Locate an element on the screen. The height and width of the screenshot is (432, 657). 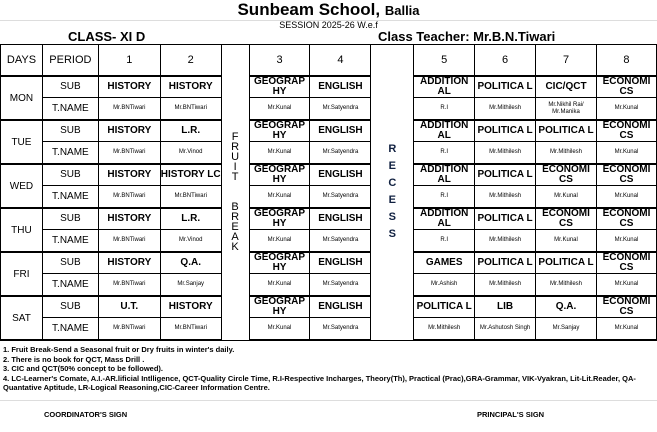
fruit-break-letter: F is located at coordinates (235, 137).